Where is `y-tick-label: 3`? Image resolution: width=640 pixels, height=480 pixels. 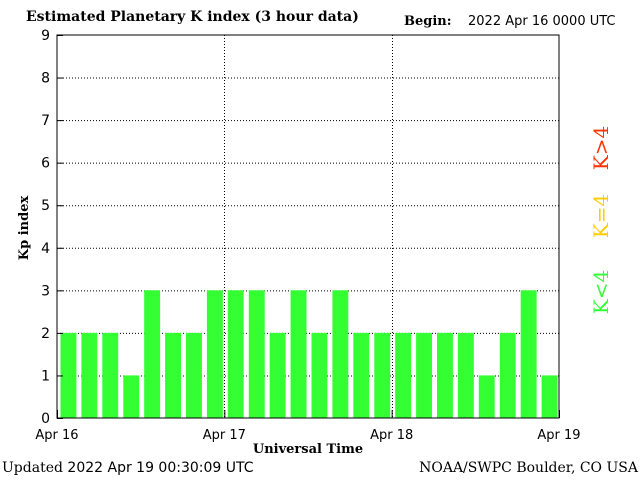 y-tick-label: 3 is located at coordinates (45, 291).